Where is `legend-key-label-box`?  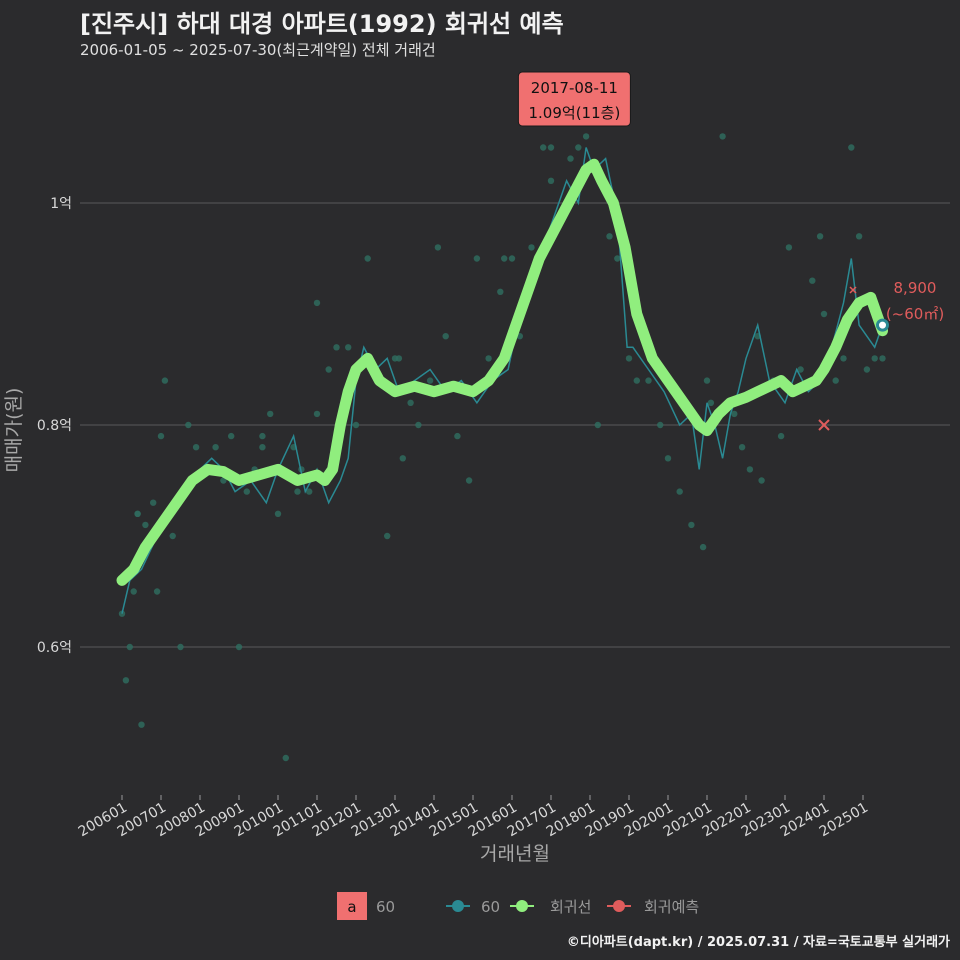
legend-key-label-box is located at coordinates (352, 906).